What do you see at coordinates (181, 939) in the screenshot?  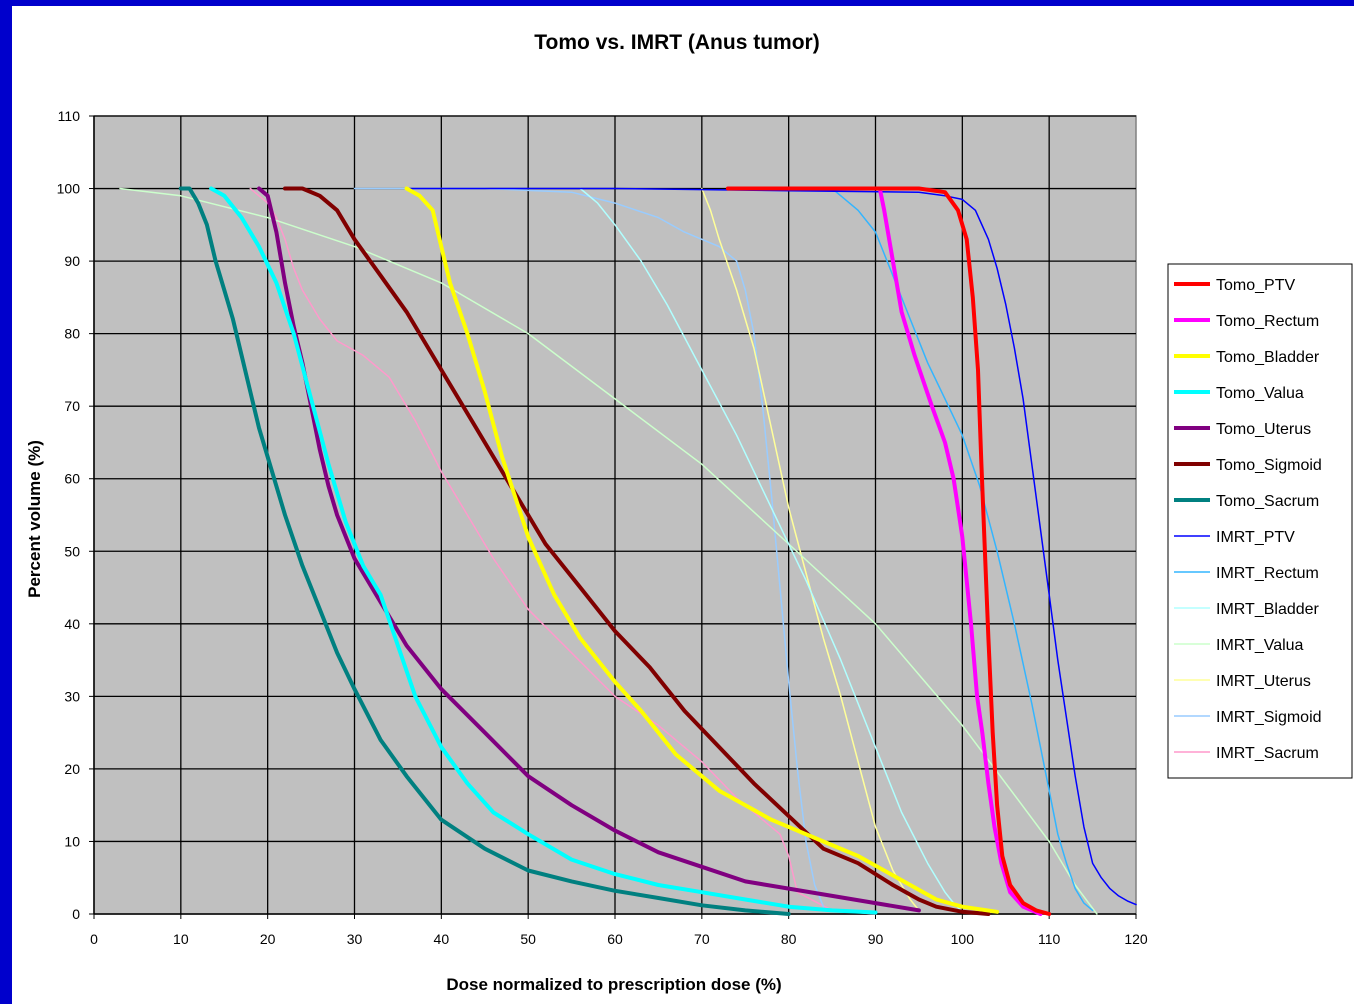 I see `x-tick-label: 10` at bounding box center [181, 939].